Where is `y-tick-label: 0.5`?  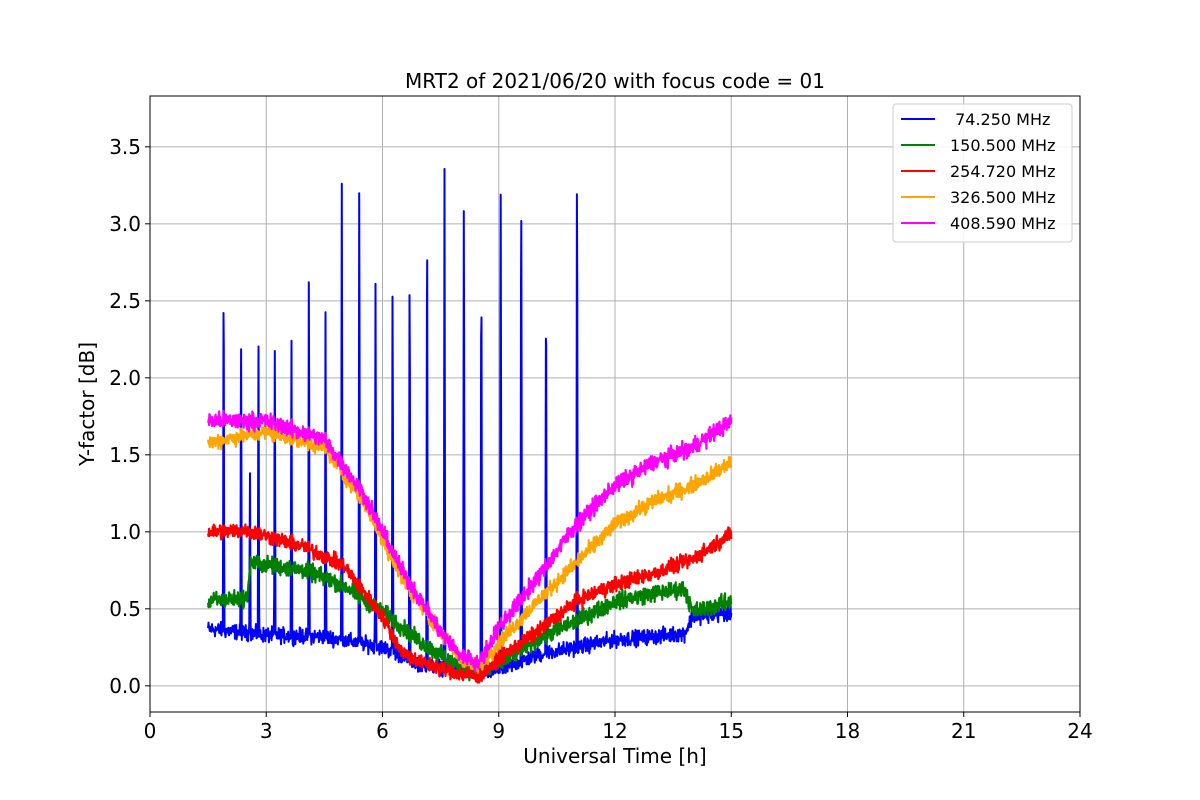
y-tick-label: 0.5 is located at coordinates (125, 609).